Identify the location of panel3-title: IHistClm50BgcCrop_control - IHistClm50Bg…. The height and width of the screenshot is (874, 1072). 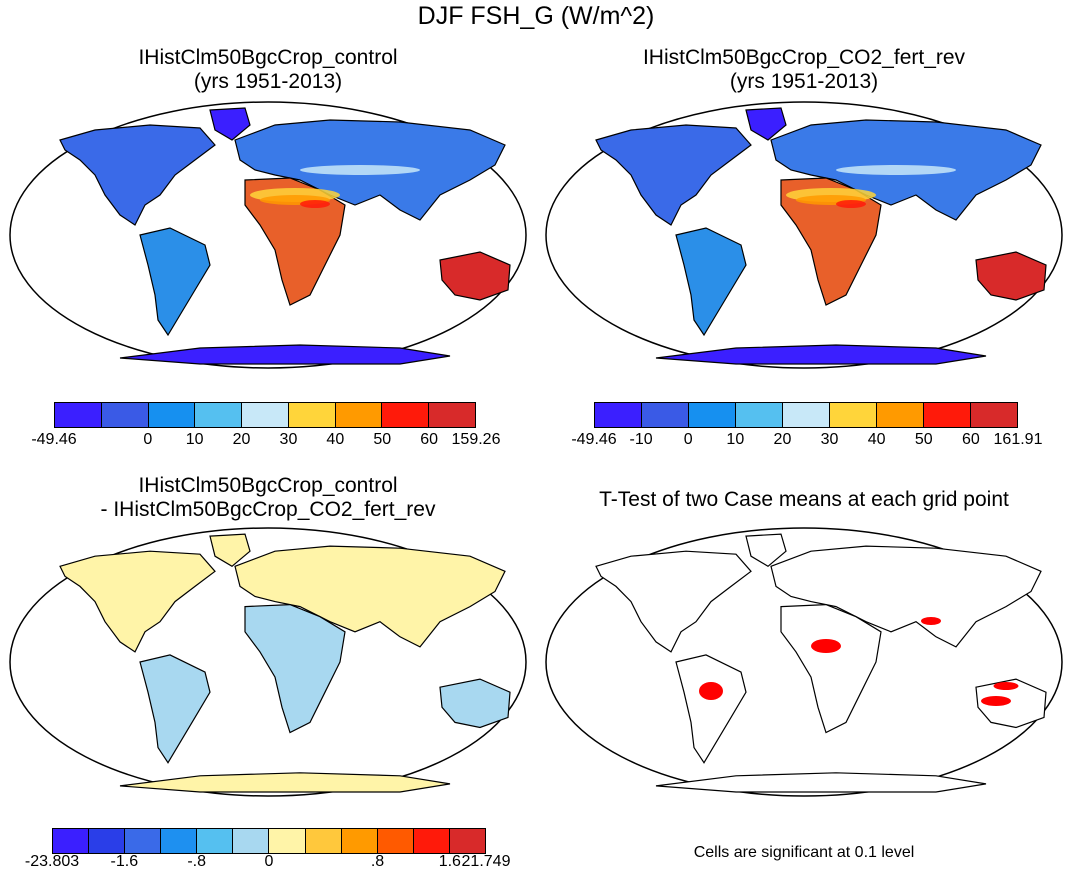
(268, 498).